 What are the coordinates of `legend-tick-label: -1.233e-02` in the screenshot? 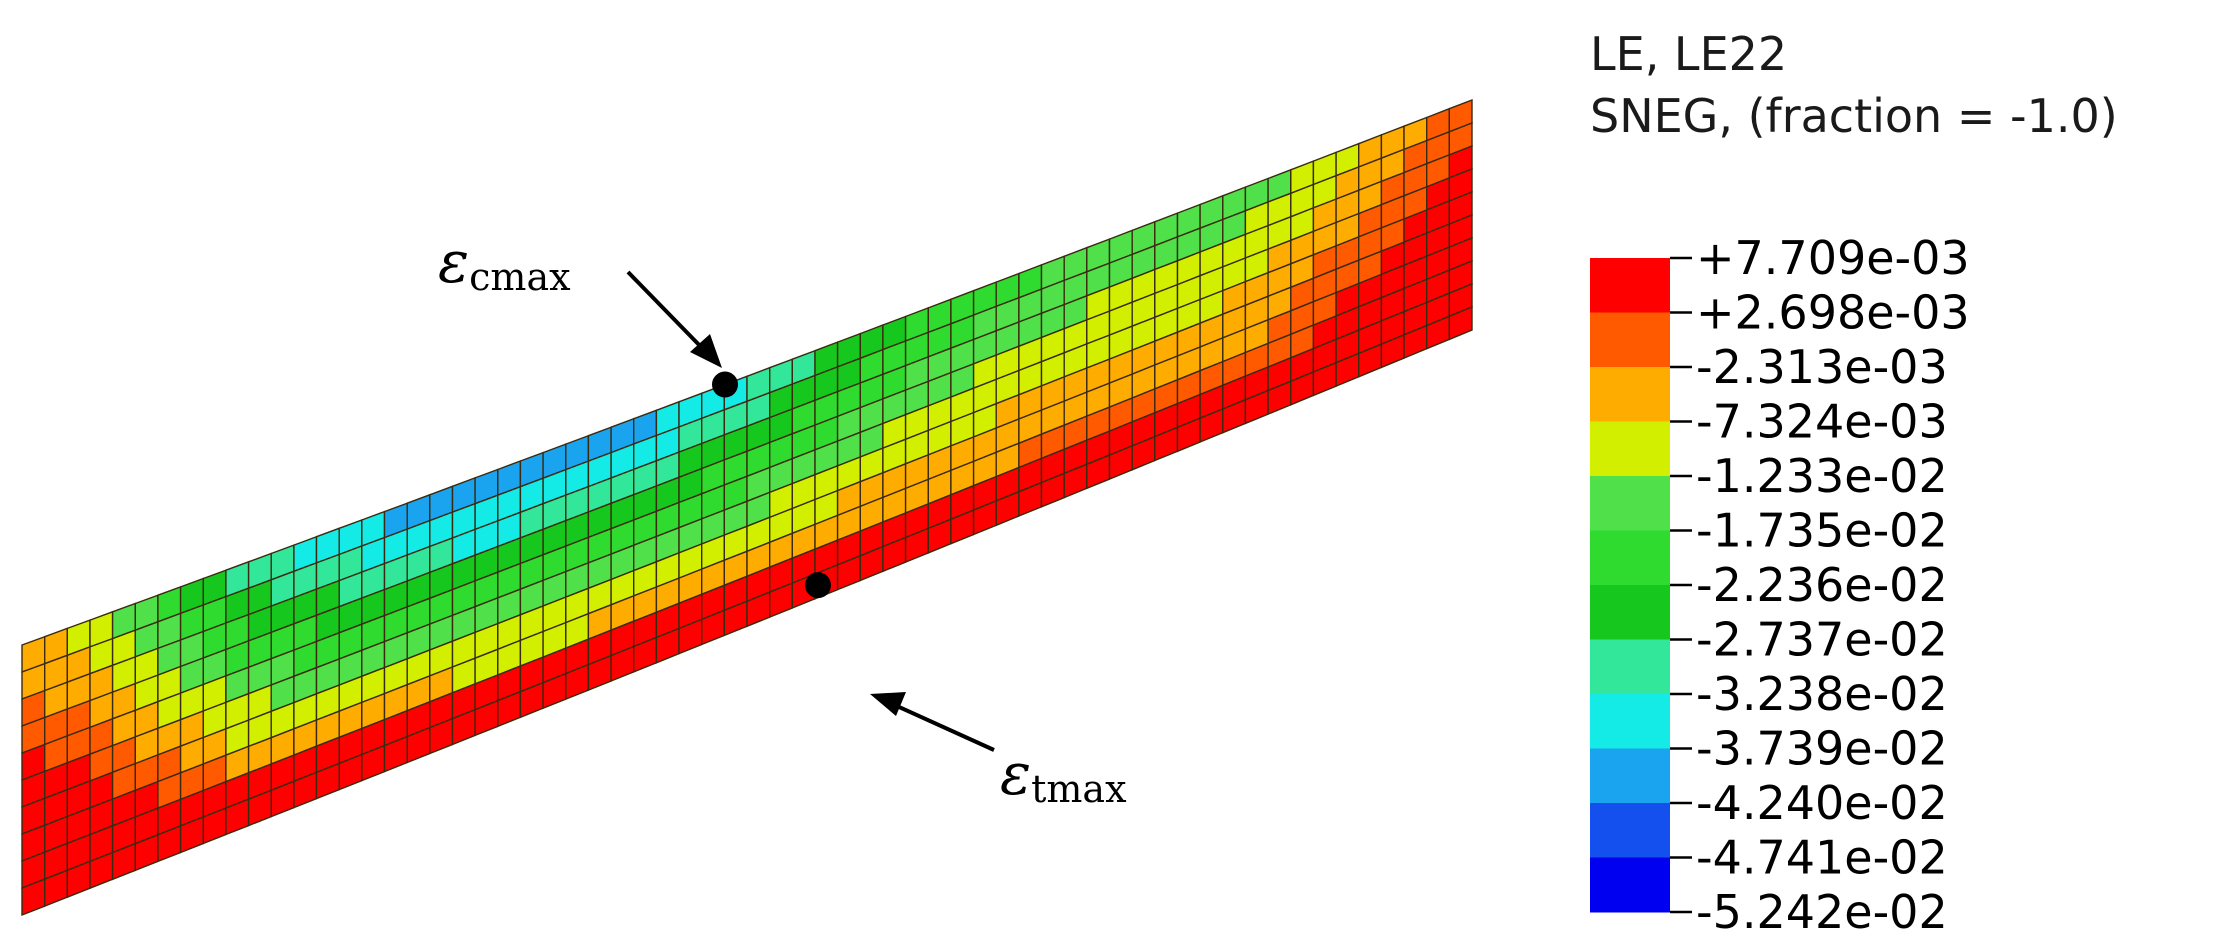 It's located at (1822, 476).